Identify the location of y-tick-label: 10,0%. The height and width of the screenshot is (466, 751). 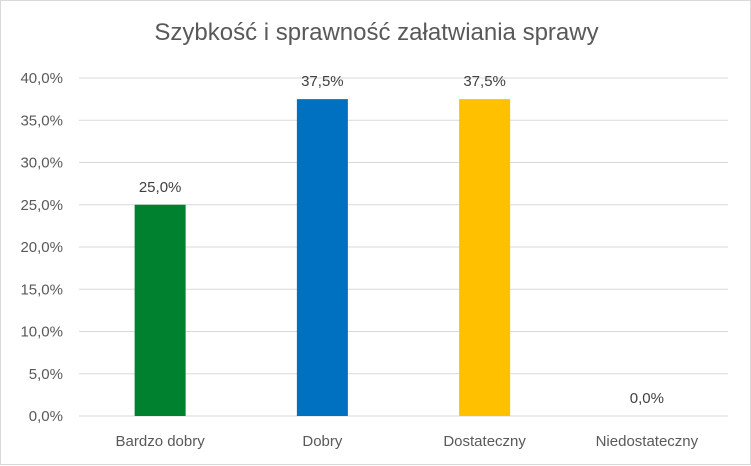
(41, 332).